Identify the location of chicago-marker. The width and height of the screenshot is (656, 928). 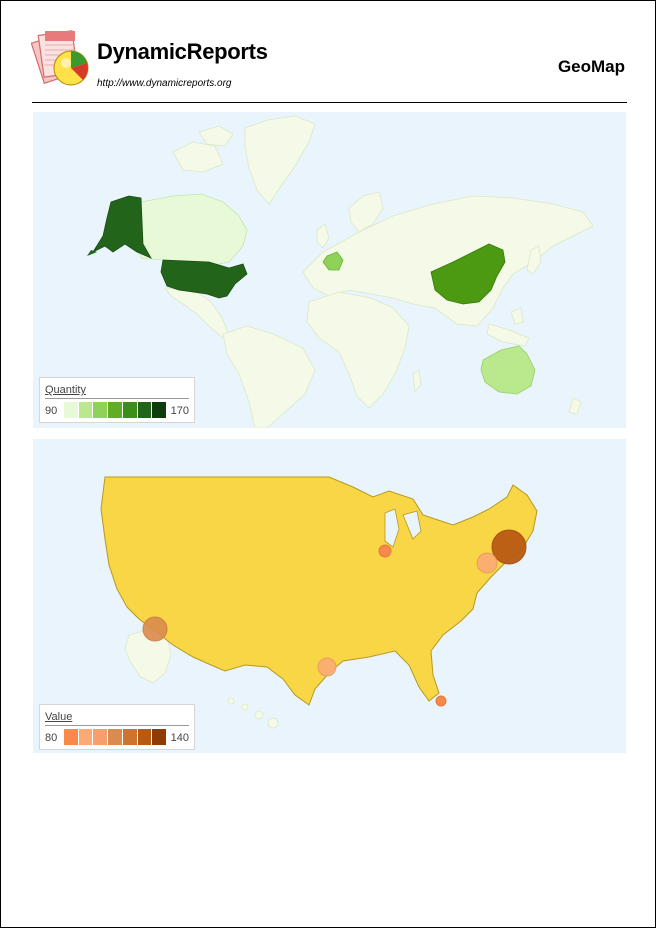
(385, 551).